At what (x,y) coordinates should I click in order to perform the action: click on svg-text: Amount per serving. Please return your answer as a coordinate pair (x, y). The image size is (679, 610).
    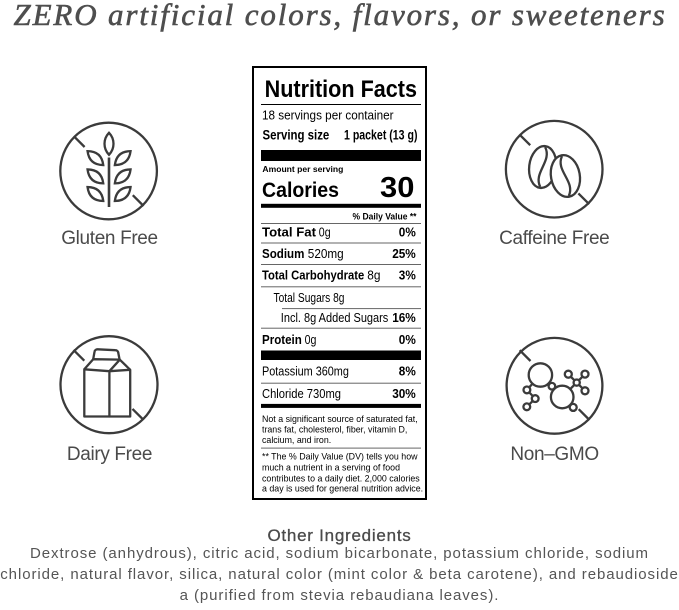
    Looking at the image, I should click on (302, 169).